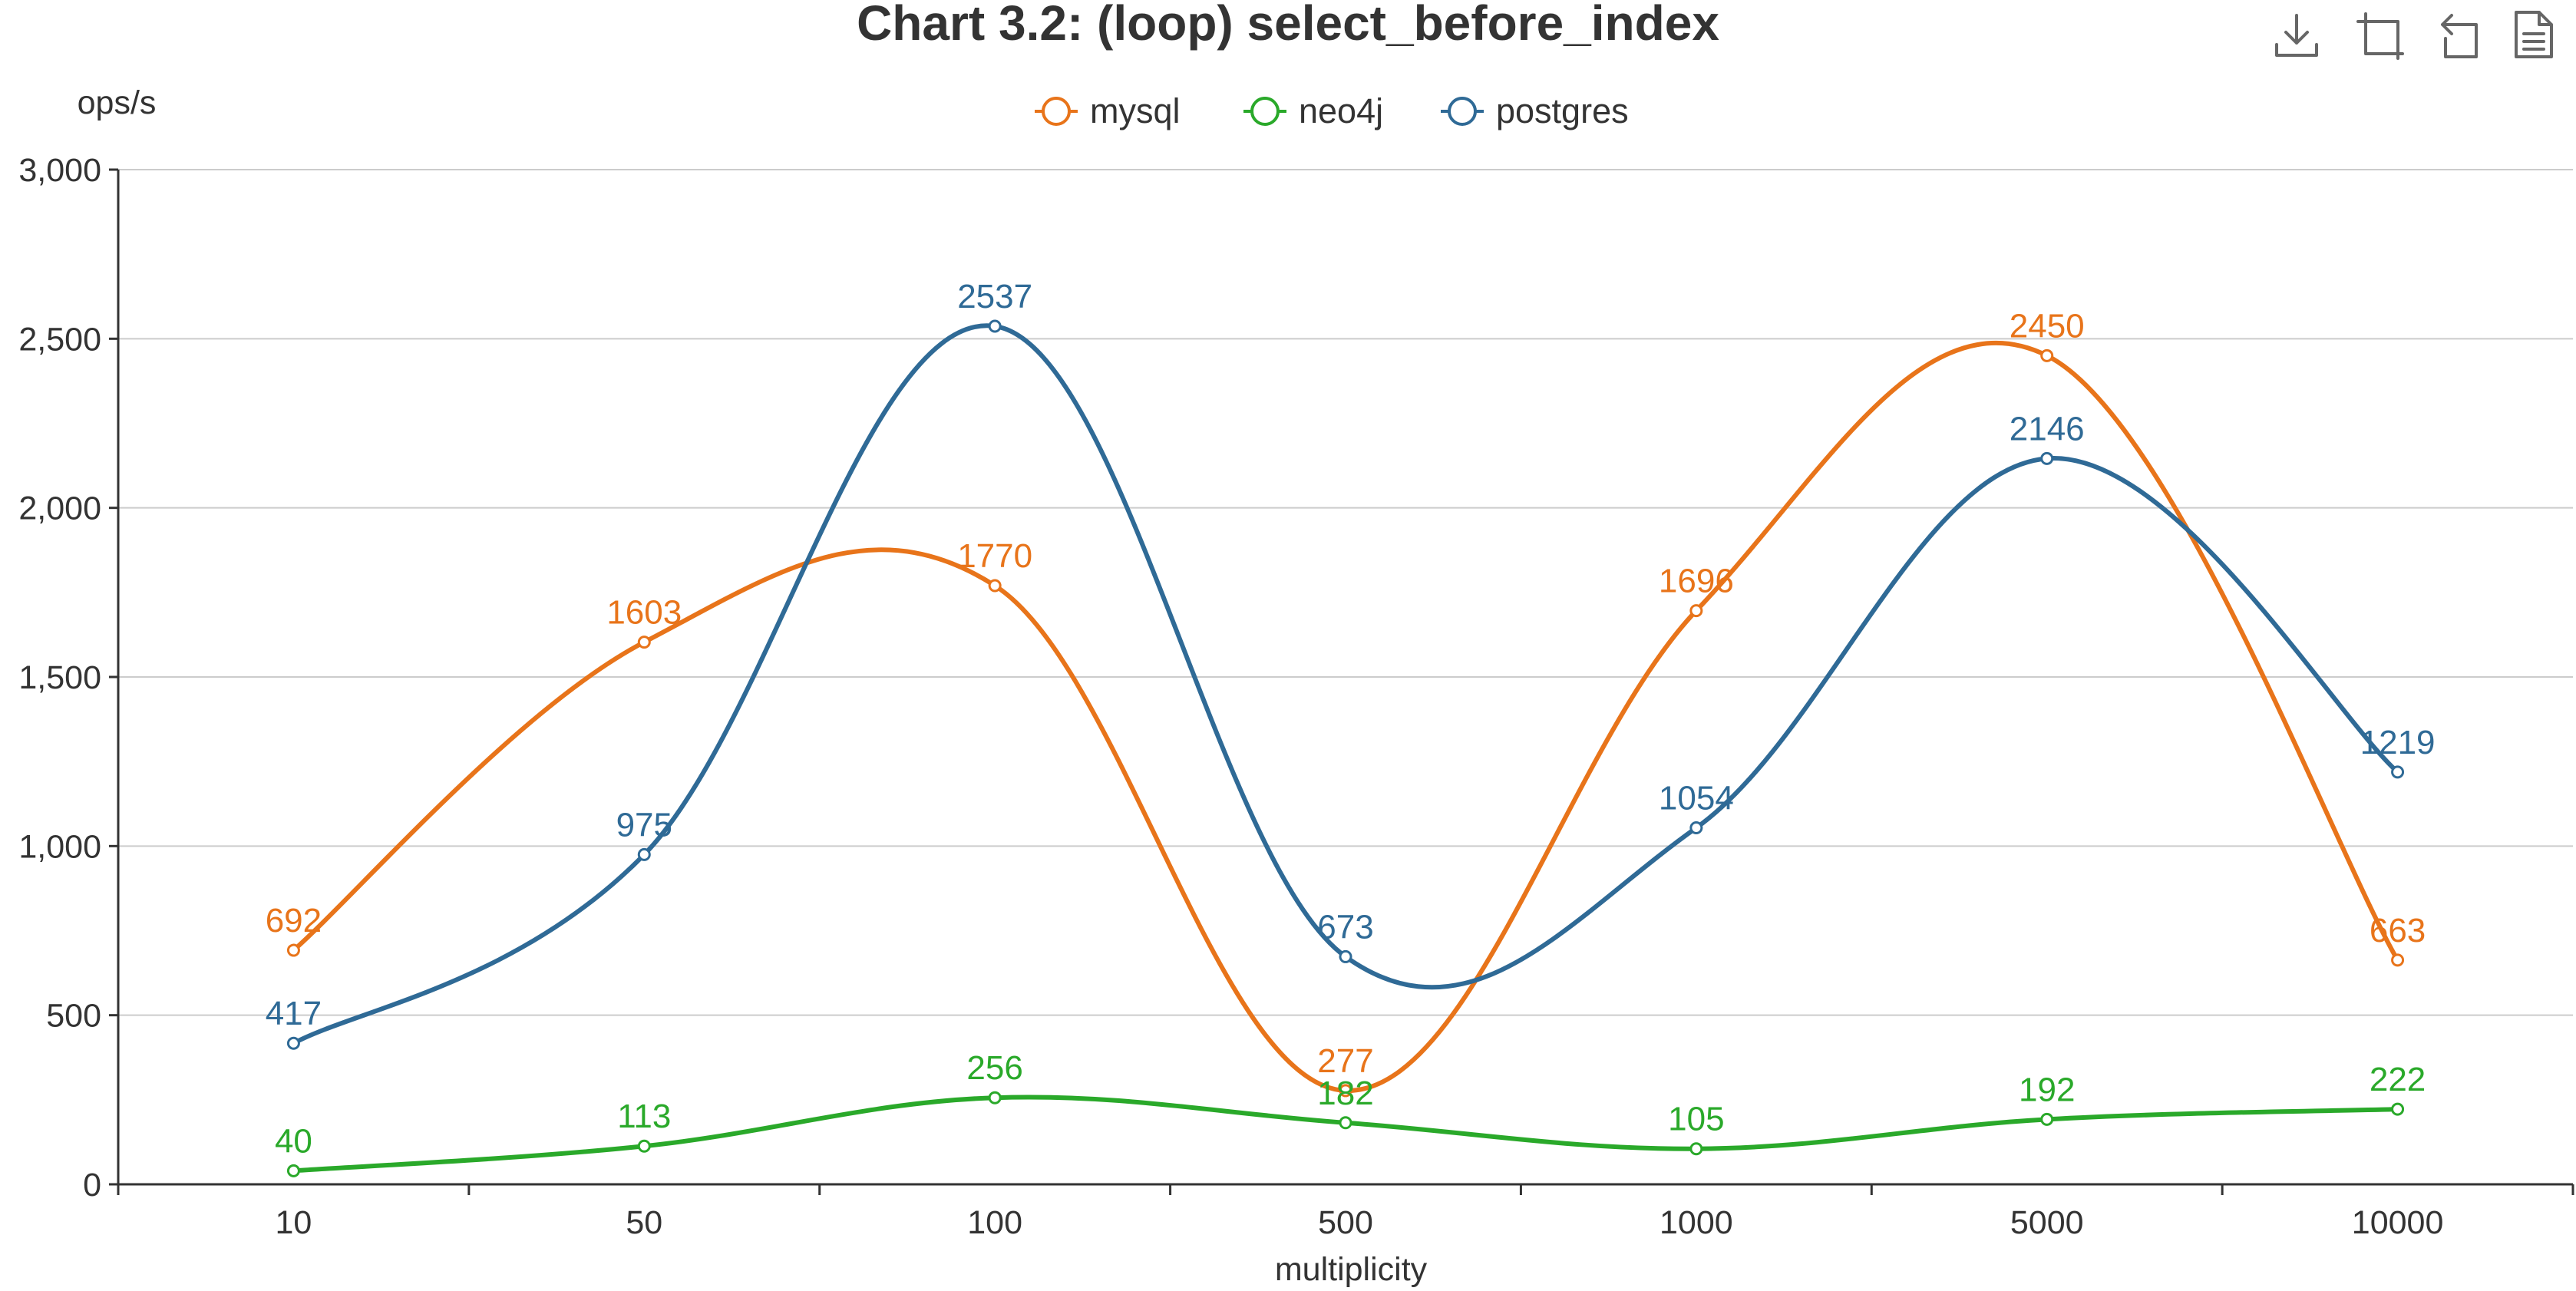 This screenshot has width=2576, height=1291. What do you see at coordinates (1696, 582) in the screenshot?
I see `data-label-mysql: 1696` at bounding box center [1696, 582].